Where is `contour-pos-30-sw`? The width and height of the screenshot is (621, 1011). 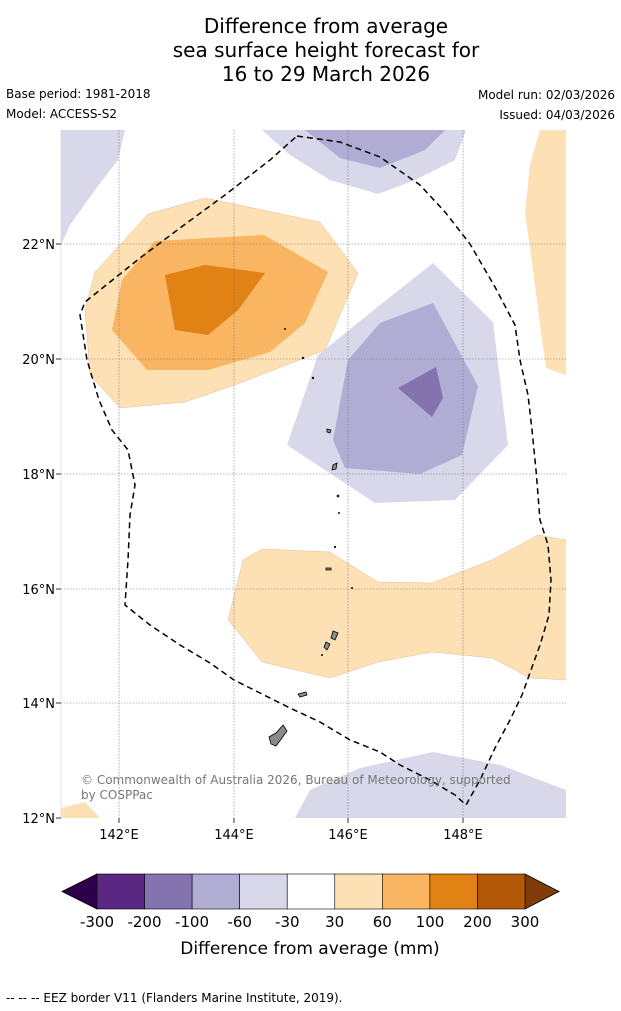
contour-pos-30-sw is located at coordinates (80, 810).